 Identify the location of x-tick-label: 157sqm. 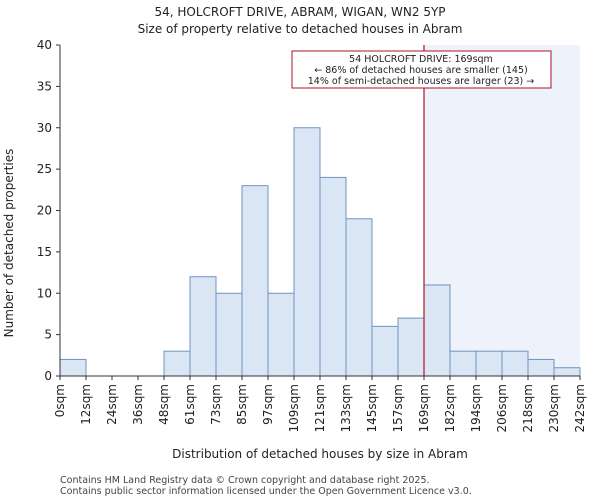
(398, 408).